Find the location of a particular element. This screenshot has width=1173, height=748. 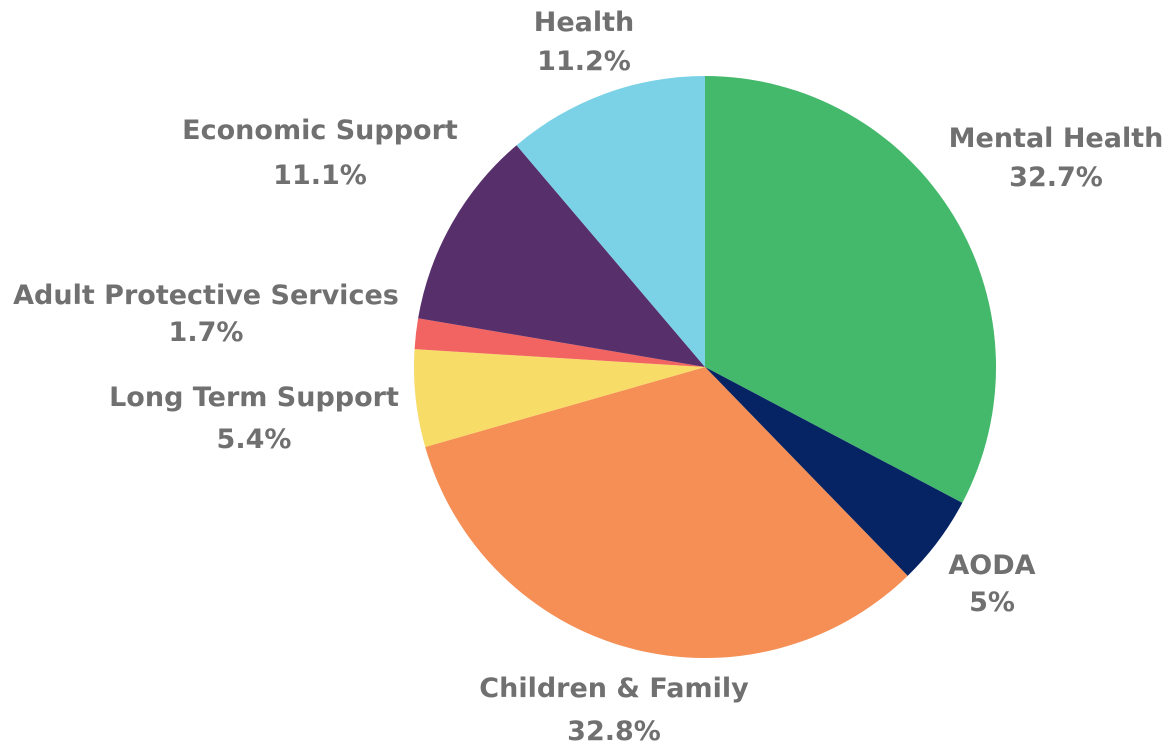

slice-value-long-term-support: 5.4% is located at coordinates (254, 439).